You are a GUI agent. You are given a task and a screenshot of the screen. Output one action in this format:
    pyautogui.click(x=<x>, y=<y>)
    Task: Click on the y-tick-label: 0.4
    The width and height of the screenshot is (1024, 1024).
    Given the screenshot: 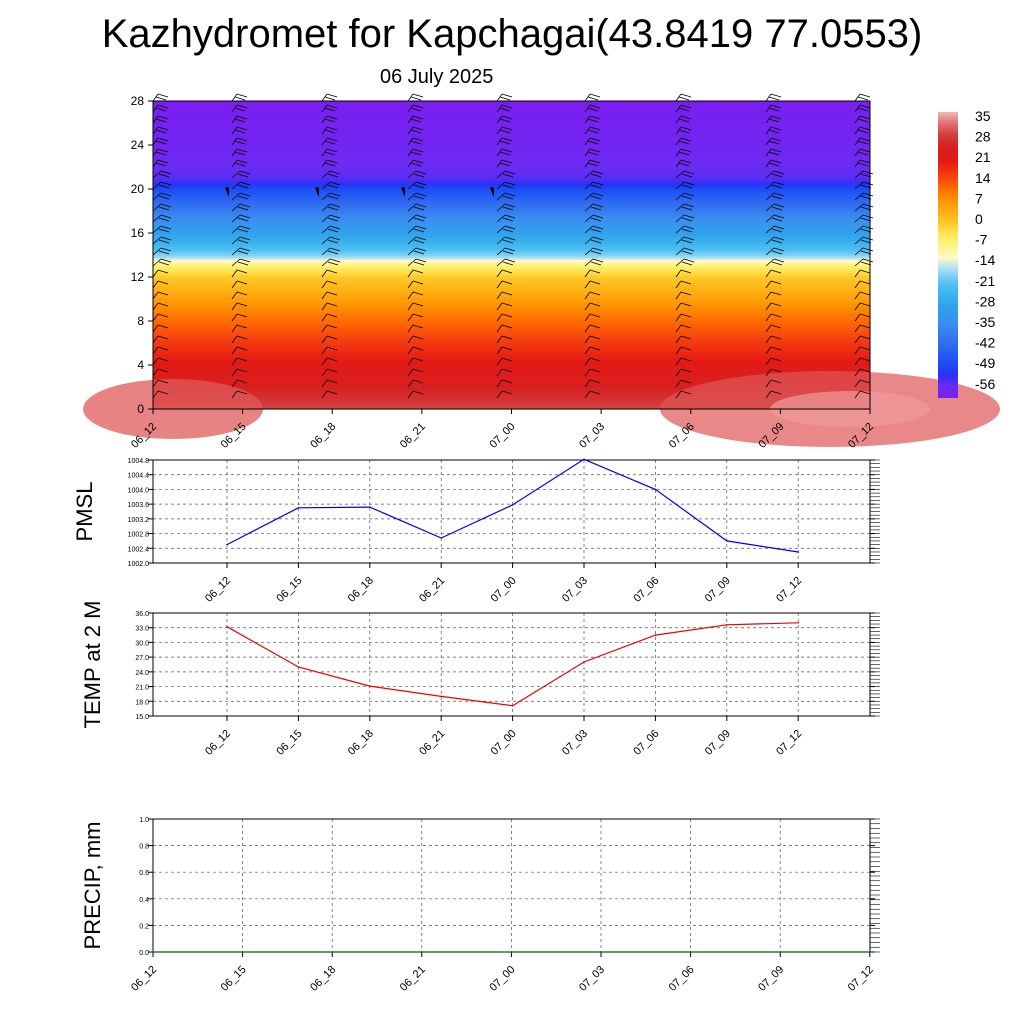 What is the action you would take?
    pyautogui.click(x=144, y=900)
    